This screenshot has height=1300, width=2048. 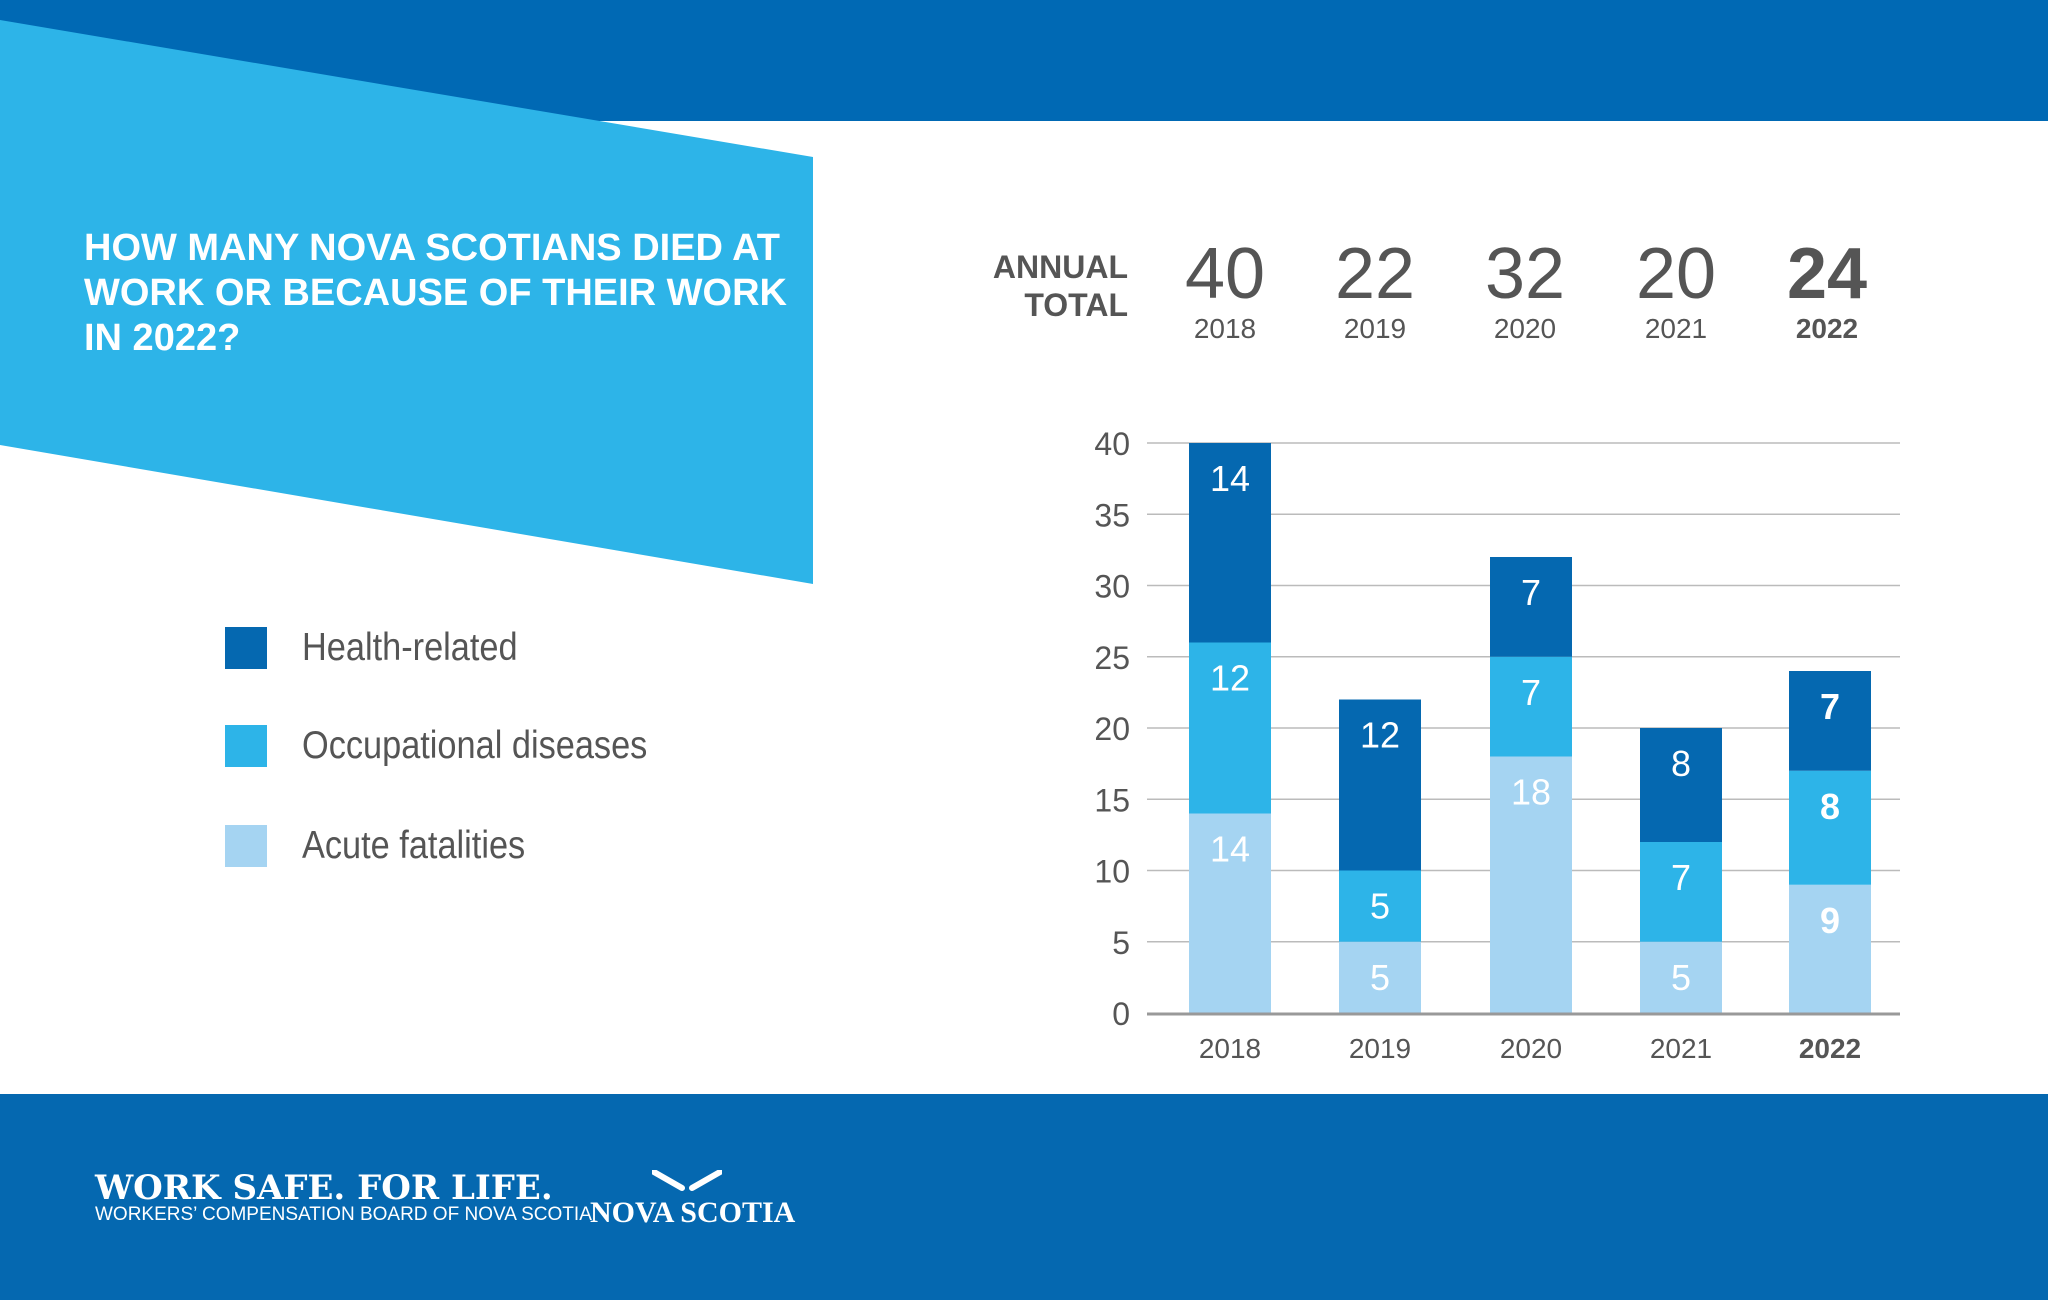 What do you see at coordinates (1225, 328) in the screenshot?
I see `total-year: 2018` at bounding box center [1225, 328].